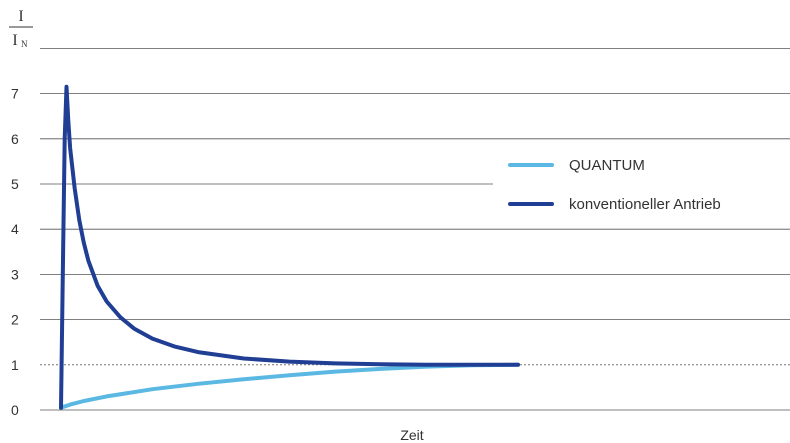 The width and height of the screenshot is (790, 443). Describe the element at coordinates (411, 435) in the screenshot. I see `x-axis-title: Zeit` at that location.